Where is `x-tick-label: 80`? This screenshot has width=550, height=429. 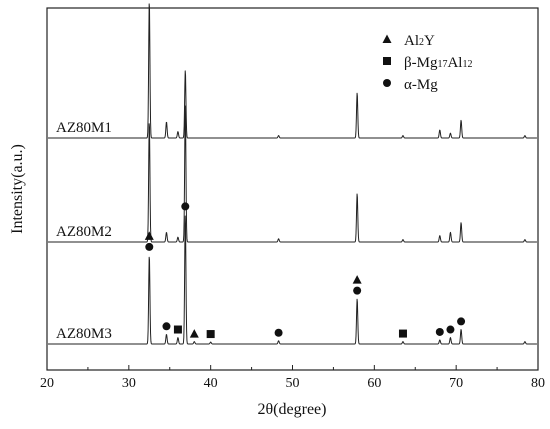 x-tick-label: 80 is located at coordinates (538, 383).